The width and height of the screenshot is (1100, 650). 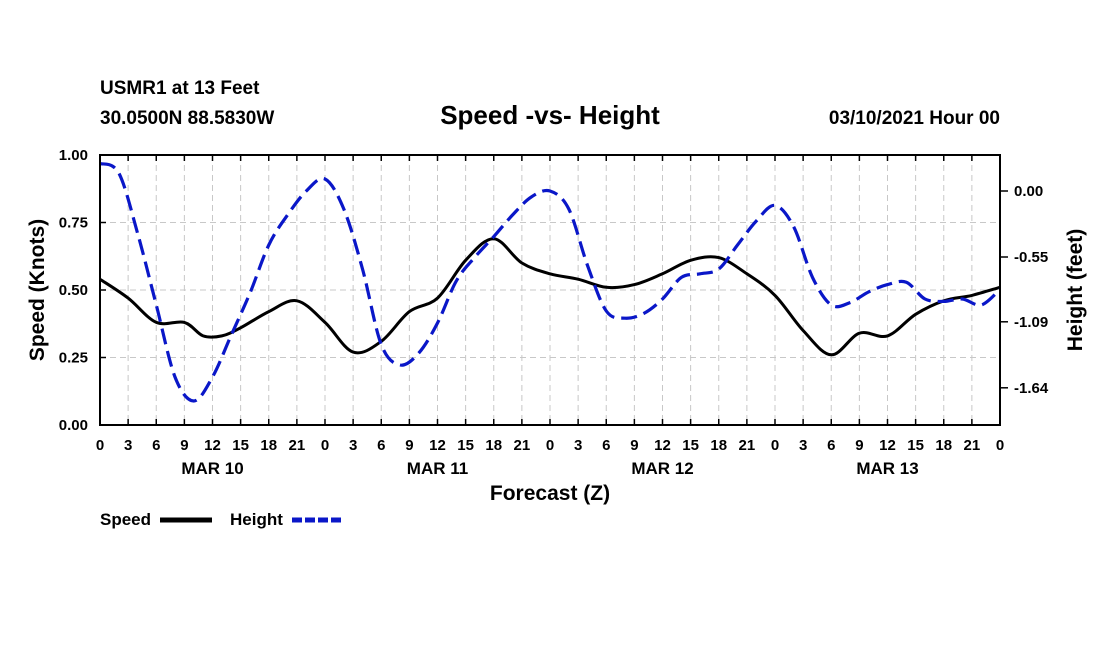 I want to click on day-label: MAR 12, so click(x=662, y=468).